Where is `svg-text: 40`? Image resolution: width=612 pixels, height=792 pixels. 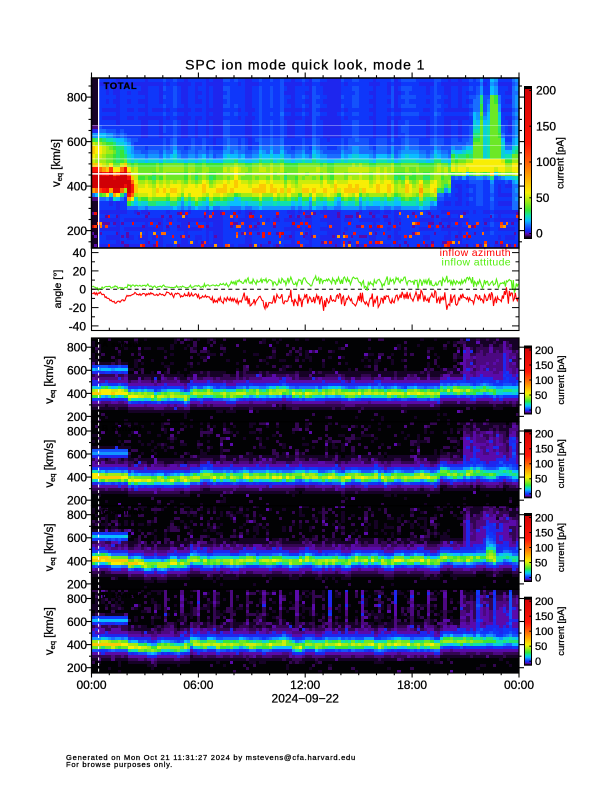 svg-text: 40 is located at coordinates (80, 253).